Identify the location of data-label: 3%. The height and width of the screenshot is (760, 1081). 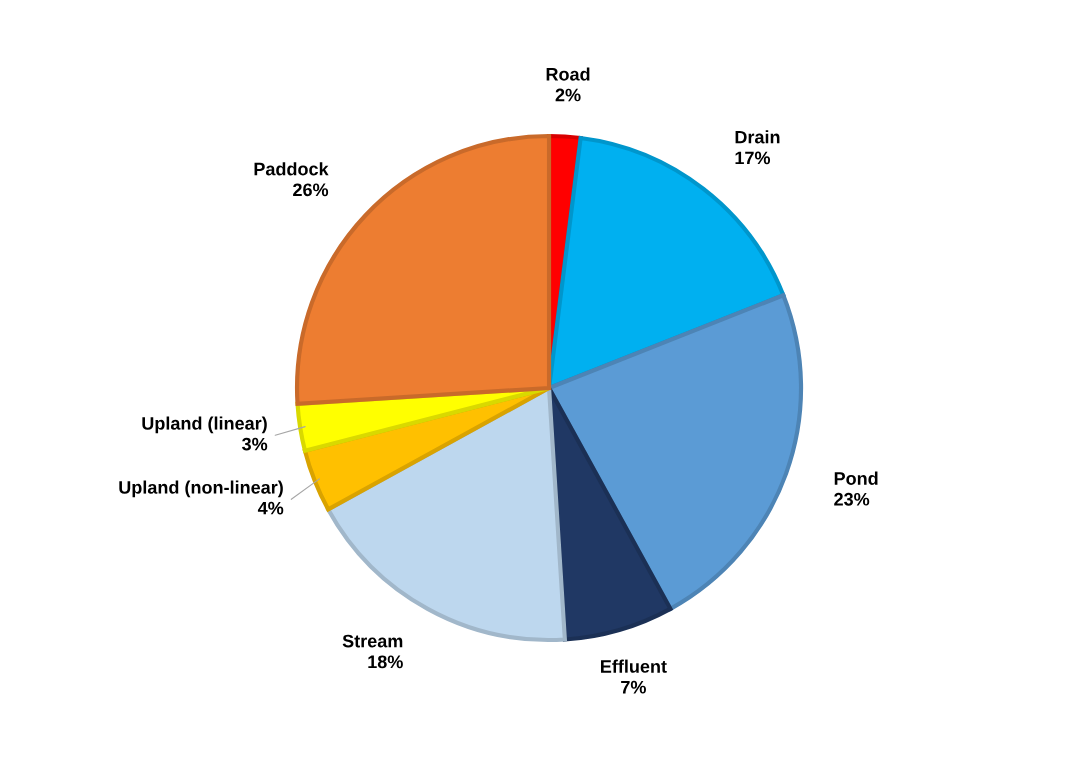
(255, 444).